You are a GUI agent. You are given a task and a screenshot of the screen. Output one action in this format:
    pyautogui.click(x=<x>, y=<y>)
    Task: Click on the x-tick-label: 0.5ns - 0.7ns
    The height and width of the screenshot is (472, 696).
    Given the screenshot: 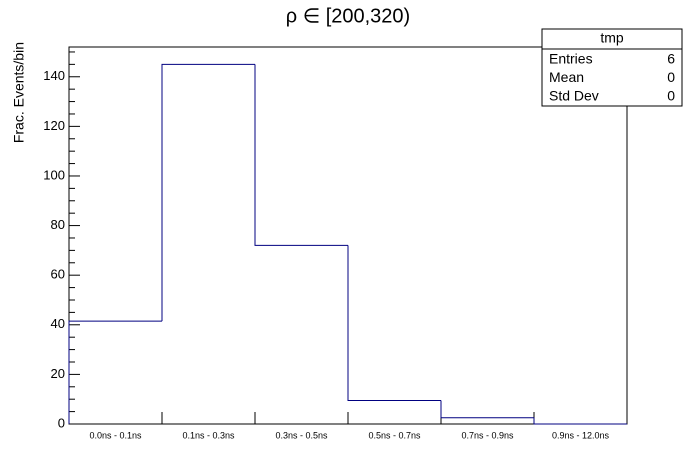 What is the action you would take?
    pyautogui.click(x=394, y=435)
    